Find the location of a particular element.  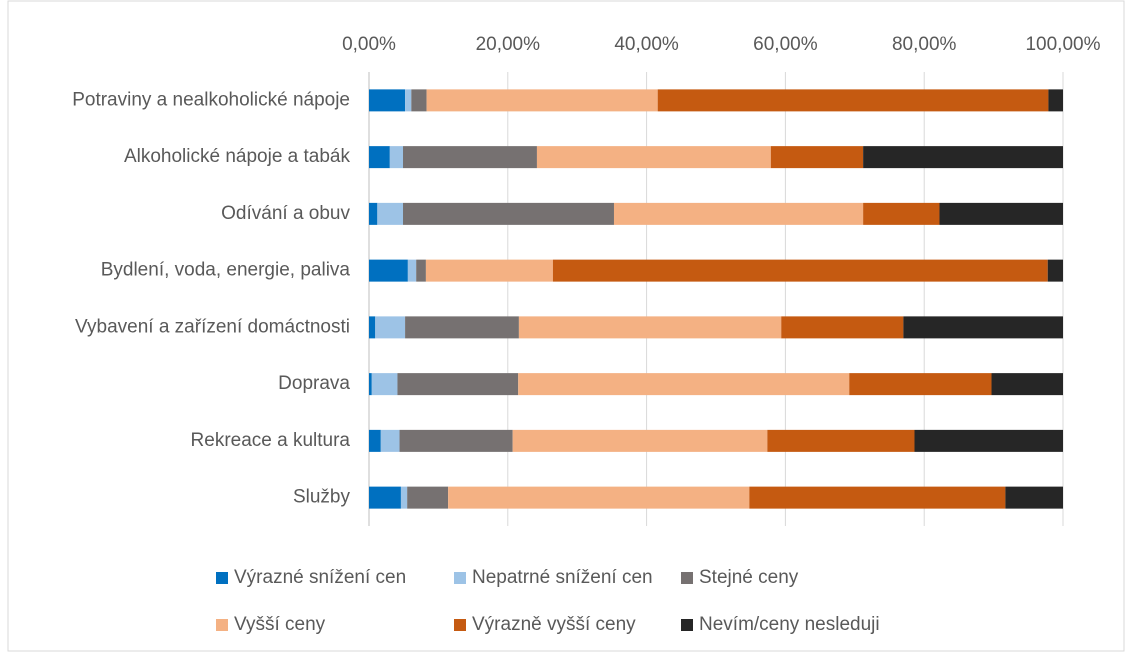

legend-label: Výrazně vyšší ceny is located at coordinates (554, 624).